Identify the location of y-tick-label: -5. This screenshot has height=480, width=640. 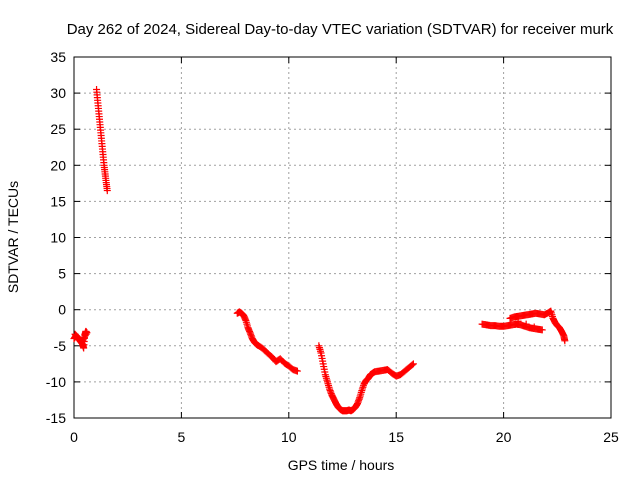
(60, 346).